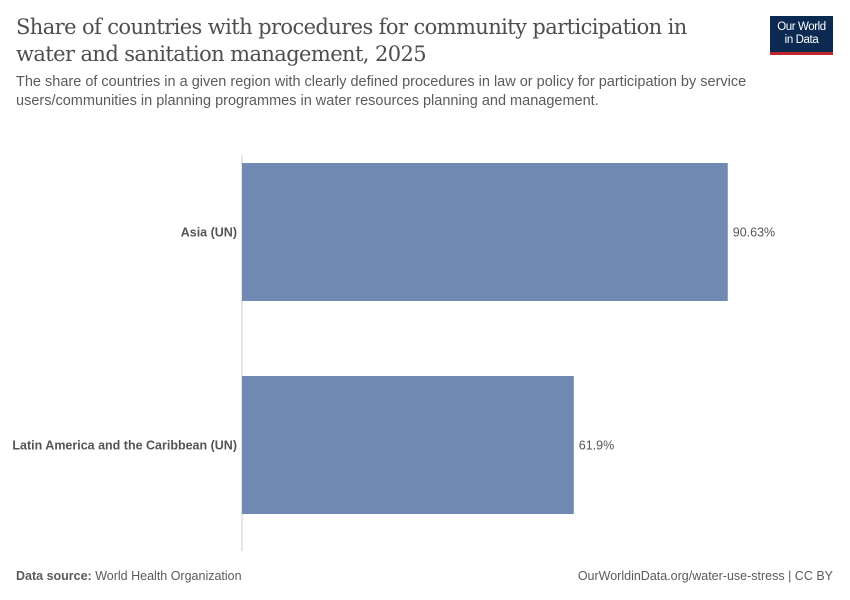 The image size is (850, 600). I want to click on data-source: Data source: World Health Organization, so click(129, 576).